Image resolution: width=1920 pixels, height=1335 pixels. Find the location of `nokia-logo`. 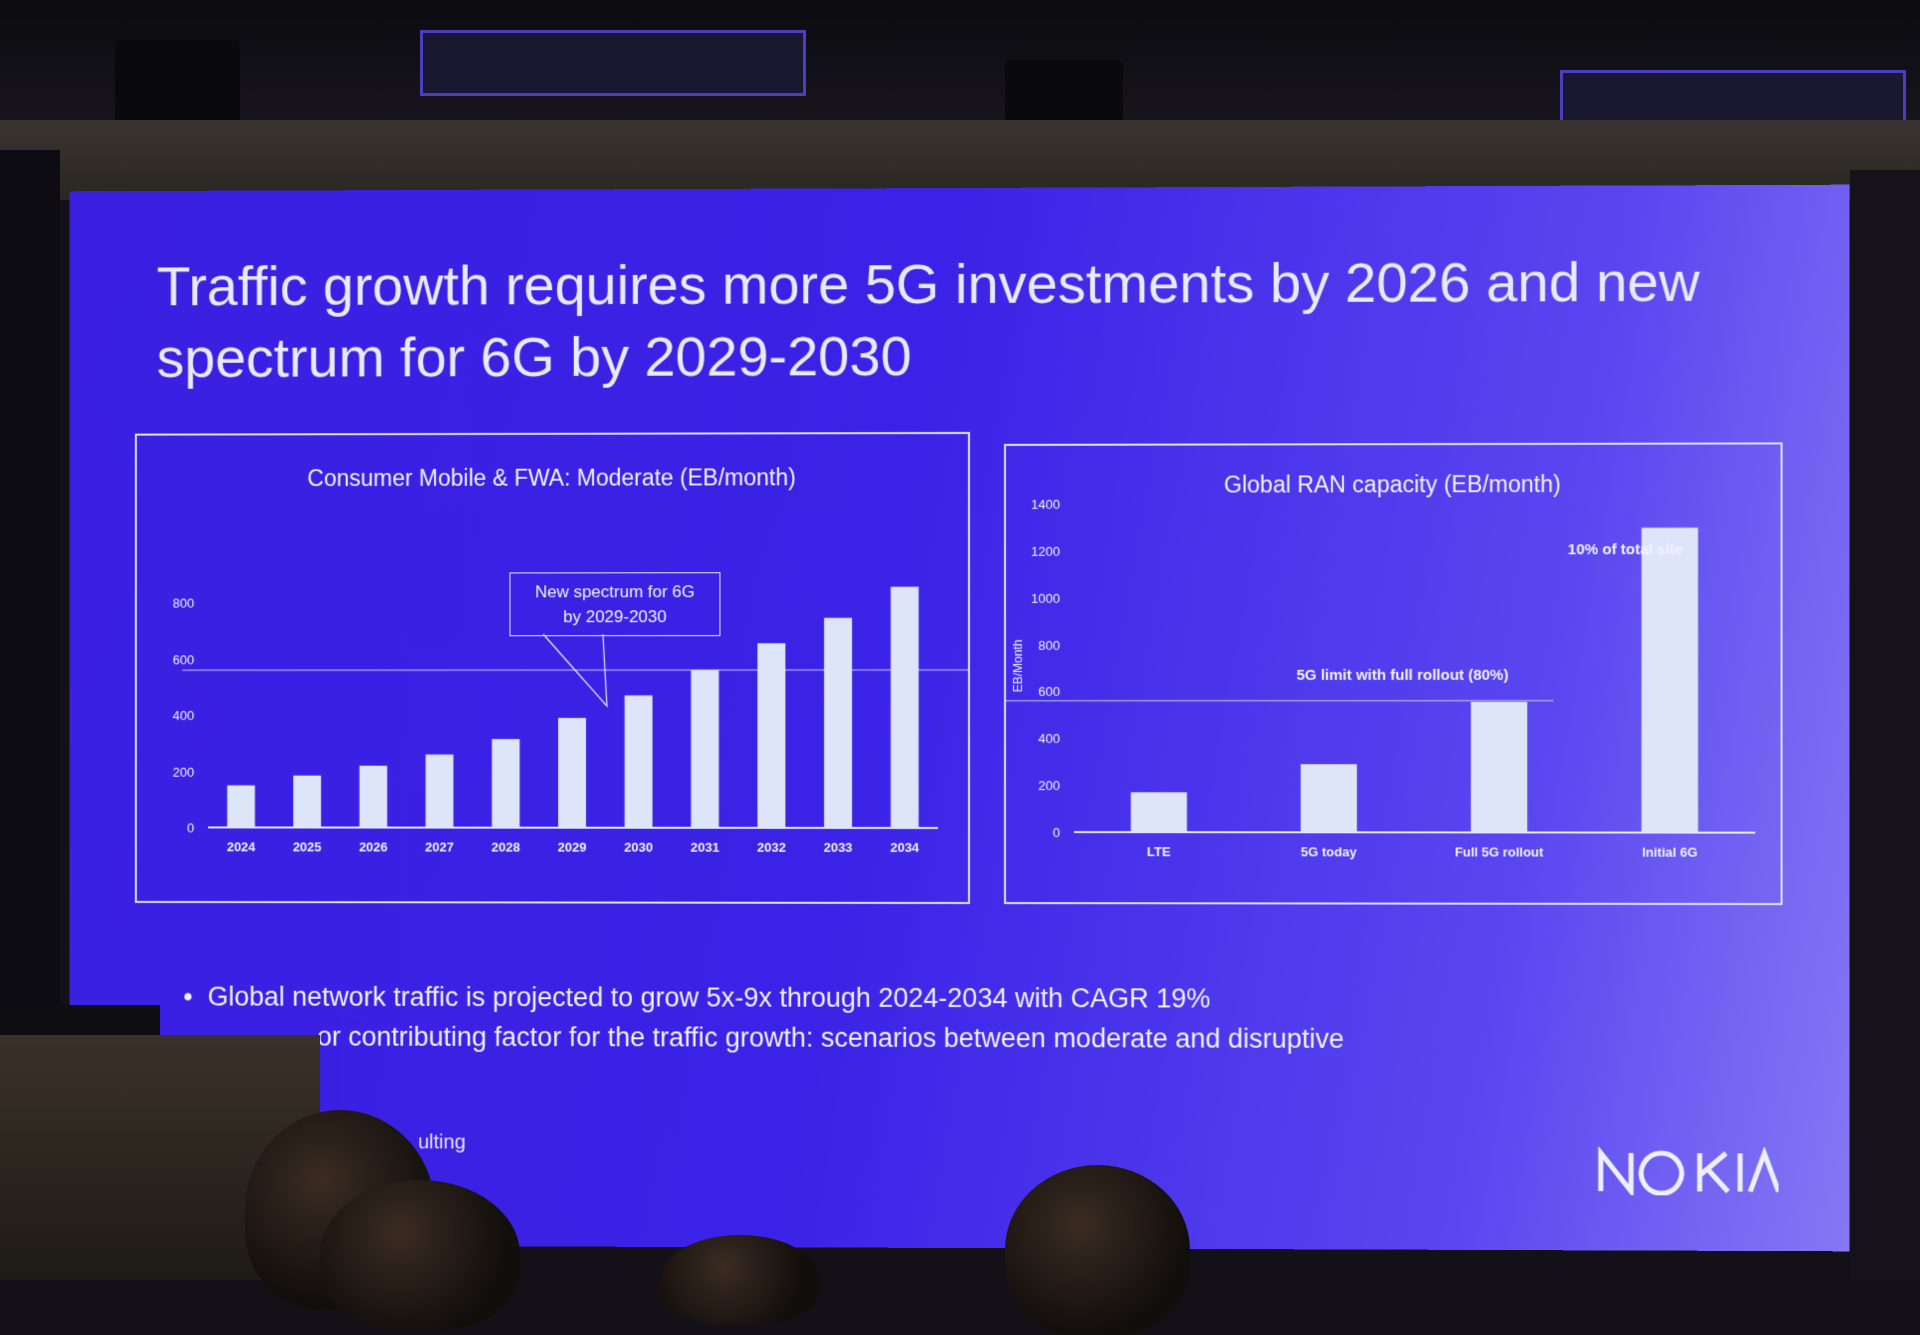

nokia-logo is located at coordinates (1688, 1174).